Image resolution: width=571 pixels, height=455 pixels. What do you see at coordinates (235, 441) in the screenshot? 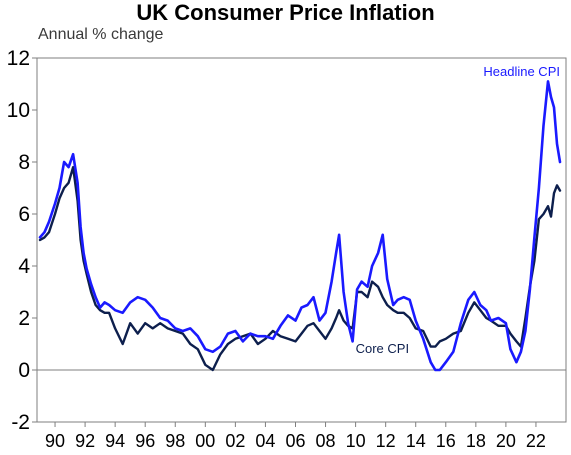
I see `x-tick-label: 02` at bounding box center [235, 441].